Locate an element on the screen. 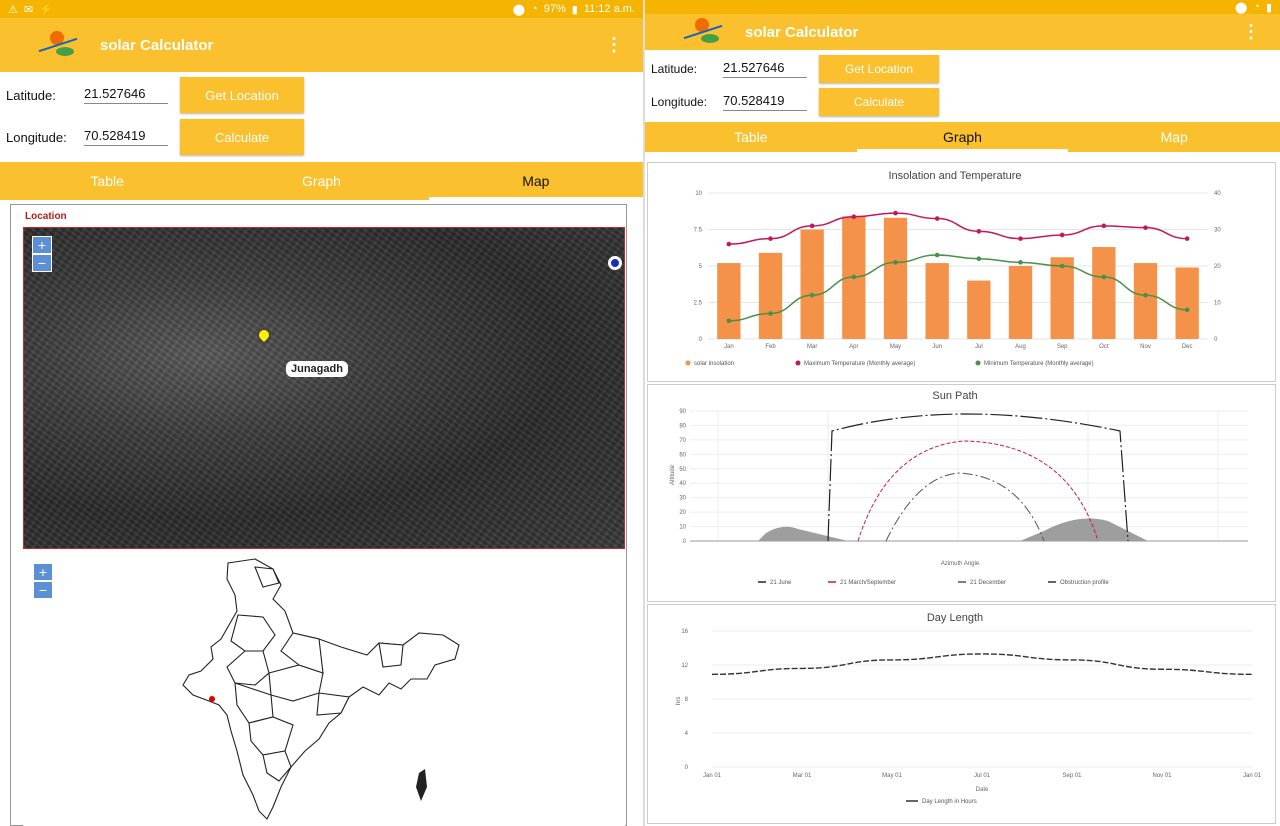 Image resolution: width=1280 pixels, height=826 pixels. city-label: Junagadh is located at coordinates (317, 369).